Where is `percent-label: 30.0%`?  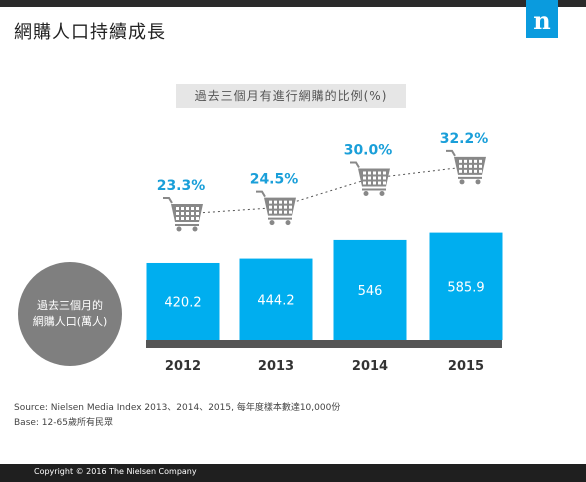 percent-label: 30.0% is located at coordinates (368, 150).